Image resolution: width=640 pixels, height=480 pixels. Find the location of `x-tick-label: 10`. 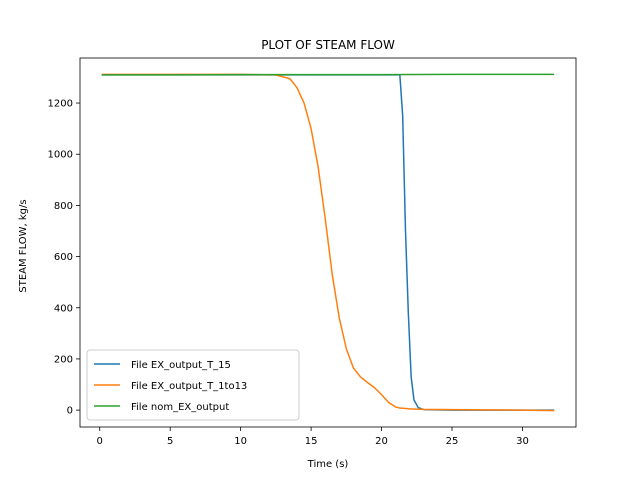

x-tick-label: 10 is located at coordinates (240, 441).